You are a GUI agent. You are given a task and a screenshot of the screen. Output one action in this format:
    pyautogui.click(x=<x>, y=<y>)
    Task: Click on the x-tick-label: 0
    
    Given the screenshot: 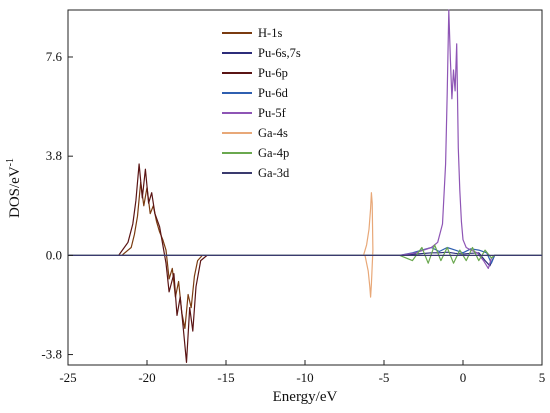 What is the action you would take?
    pyautogui.click(x=463, y=377)
    